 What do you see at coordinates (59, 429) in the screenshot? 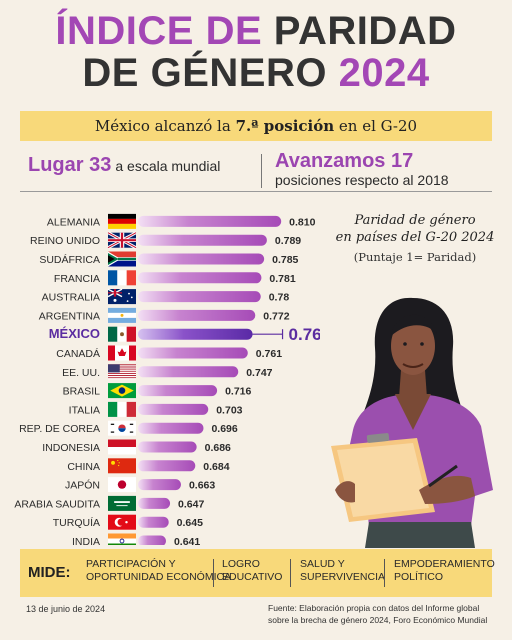
I see `category-label: REP. DE COREA` at bounding box center [59, 429].